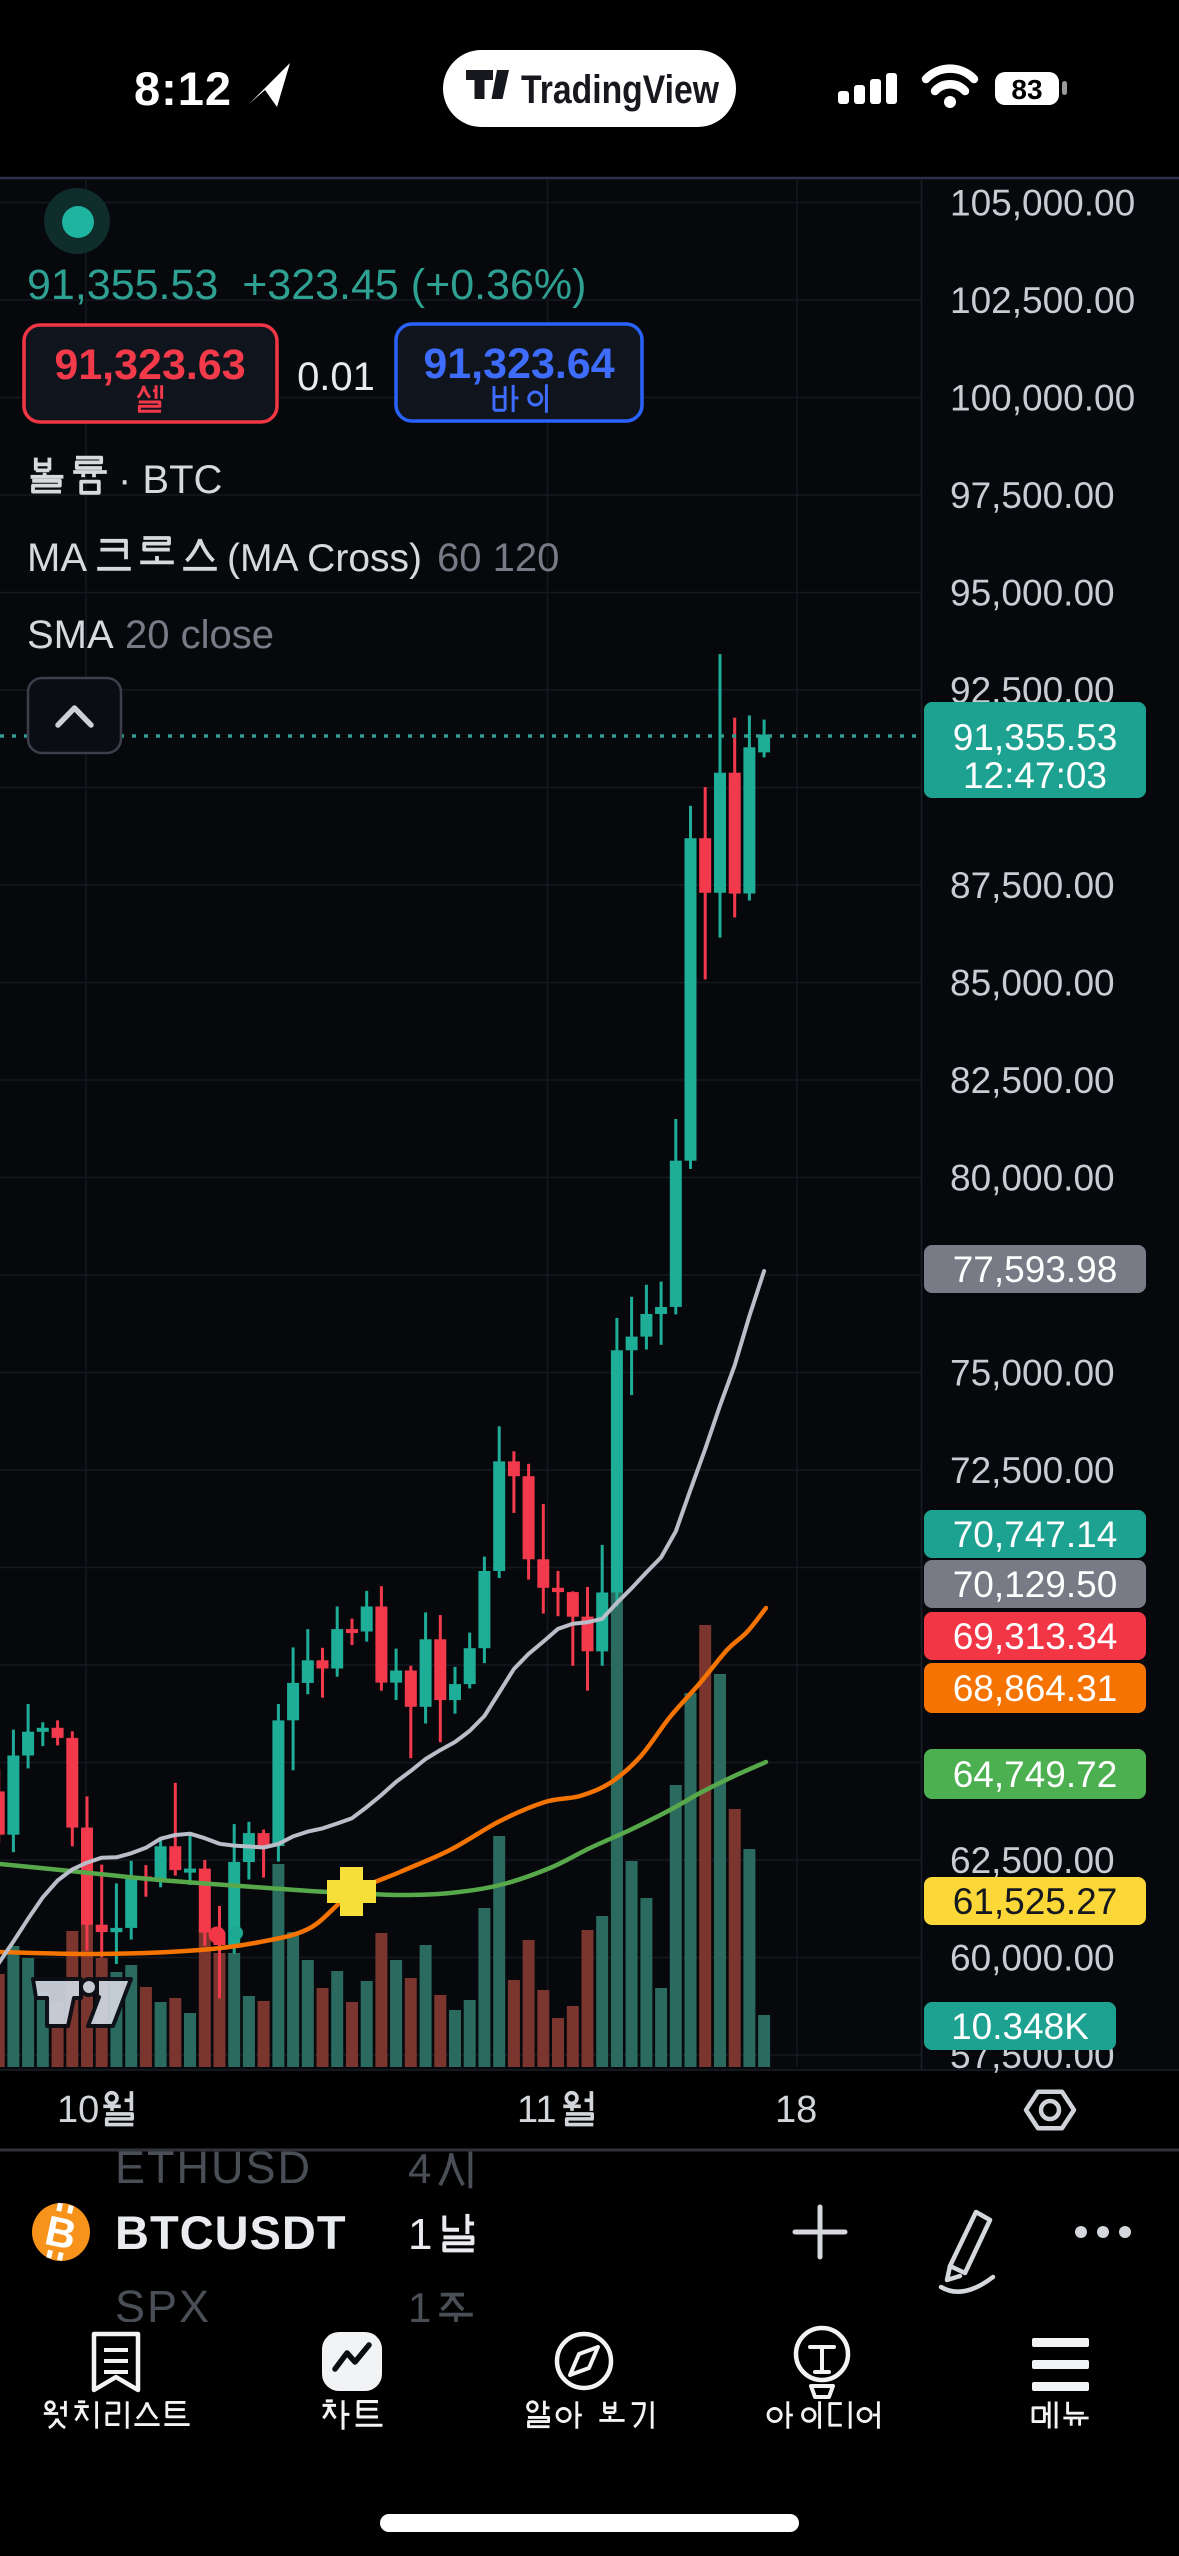  What do you see at coordinates (1042, 203) in the screenshot?
I see `svg-text: 105,000.00` at bounding box center [1042, 203].